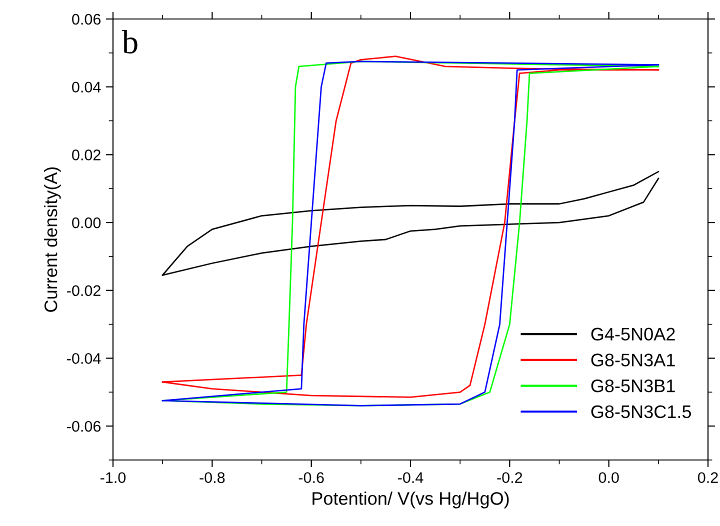 This screenshot has width=720, height=526. Describe the element at coordinates (84, 358) in the screenshot. I see `y-tick-label: -0.04` at that location.